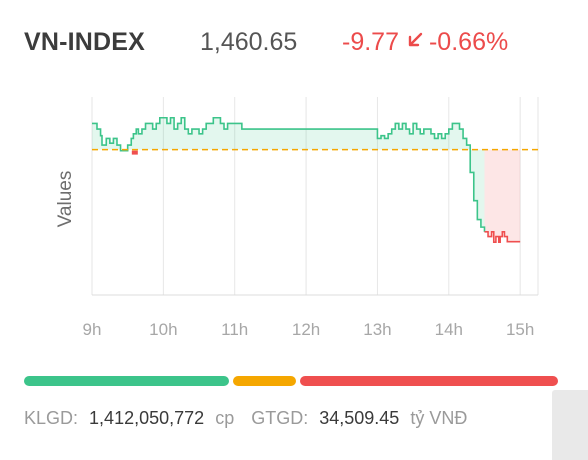 Image resolution: width=588 pixels, height=460 pixels. What do you see at coordinates (234, 329) in the screenshot?
I see `x-tick-label: 11h` at bounding box center [234, 329].